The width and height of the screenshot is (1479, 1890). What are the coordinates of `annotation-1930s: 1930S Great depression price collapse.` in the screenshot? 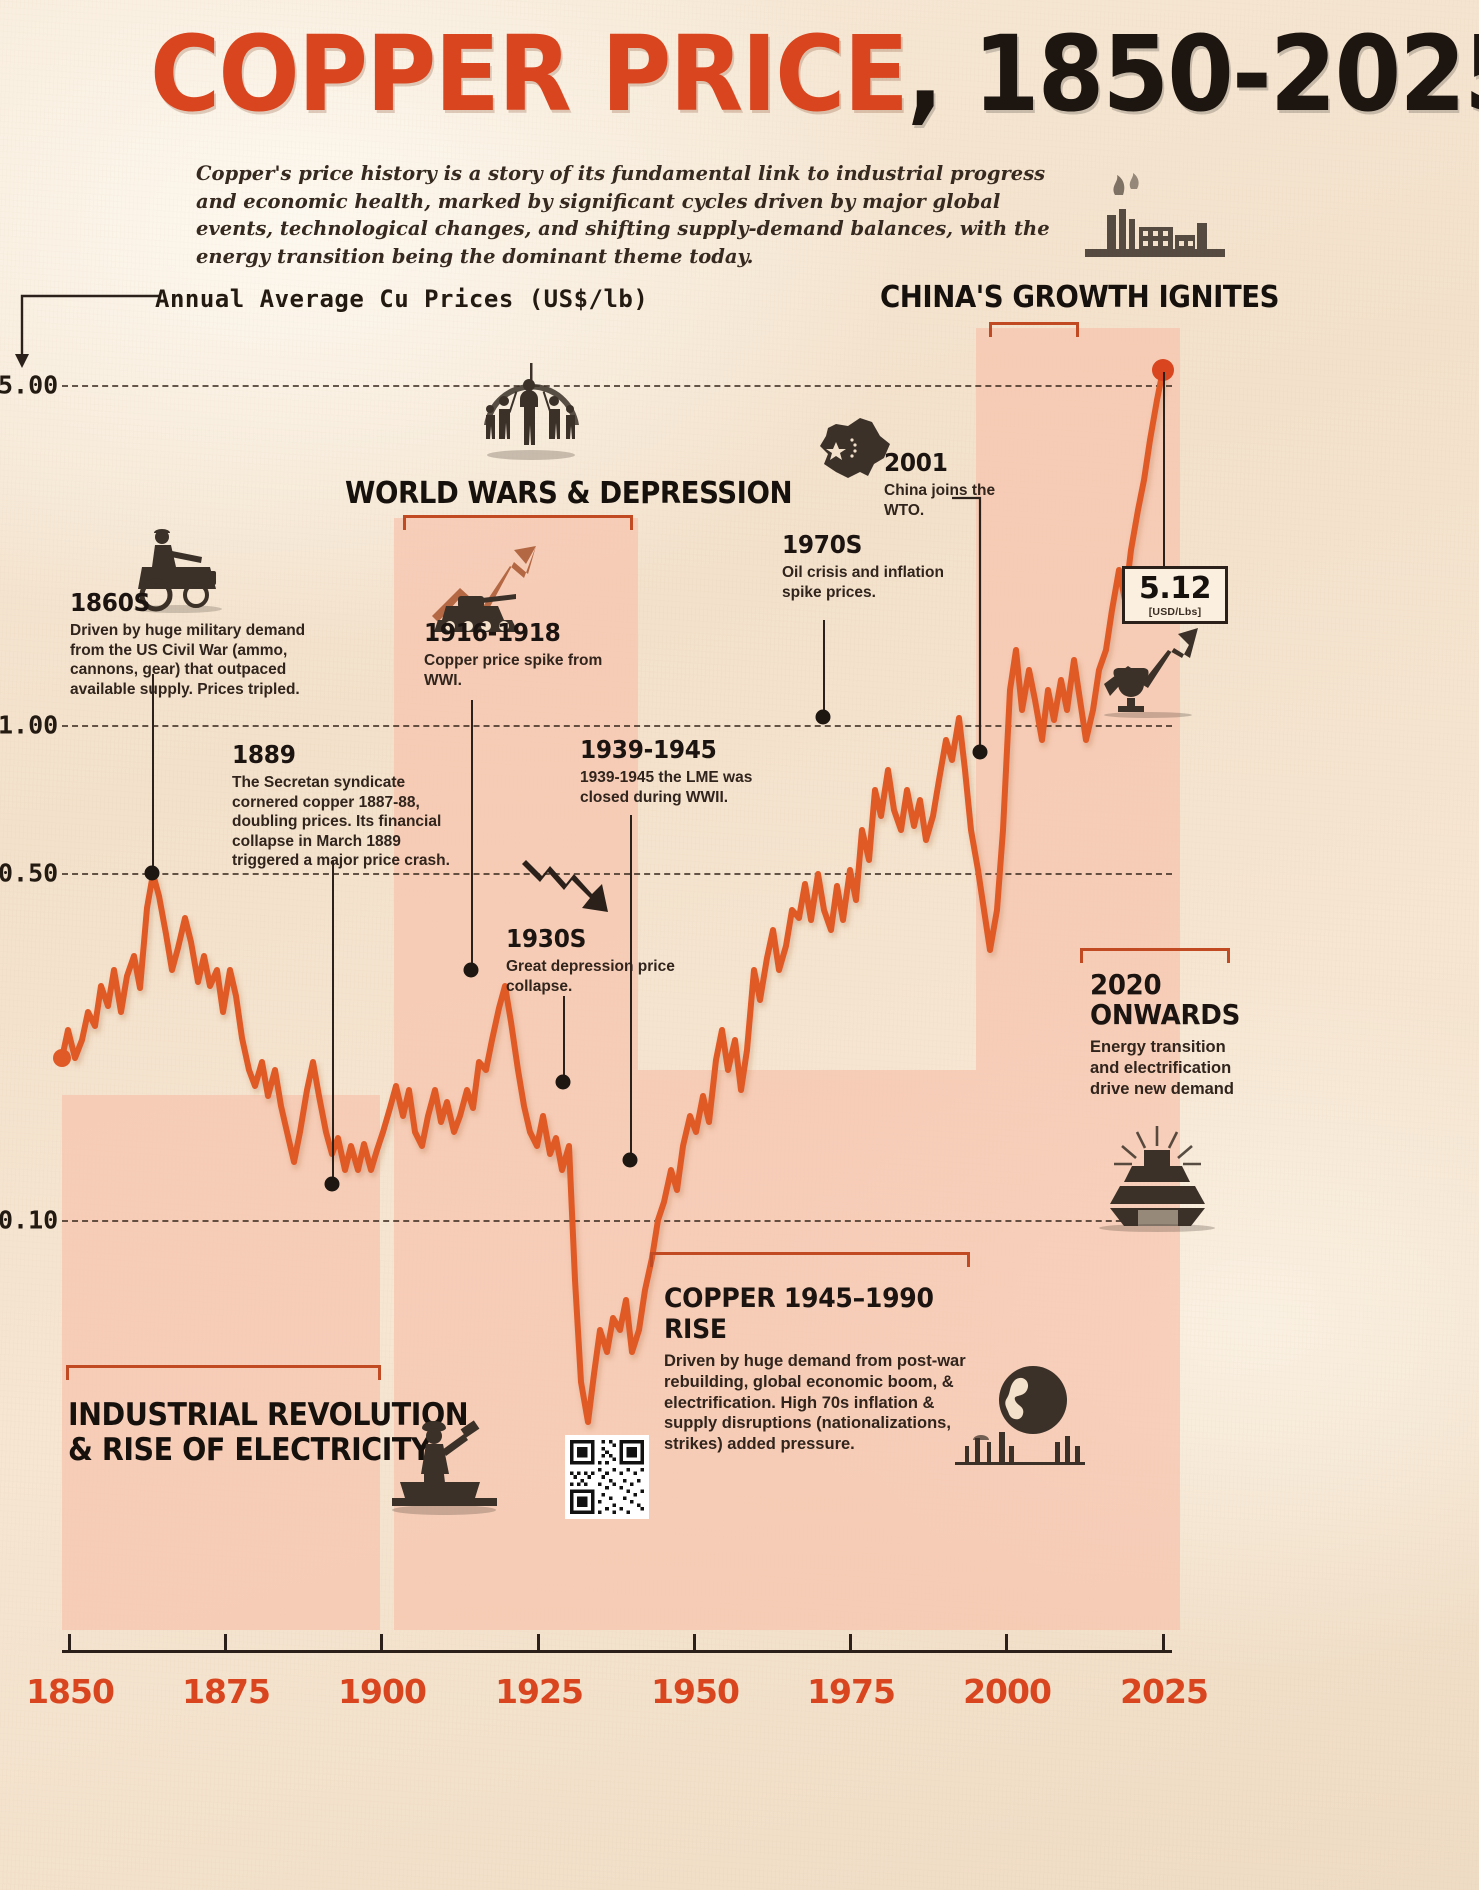 It's located at (601, 960).